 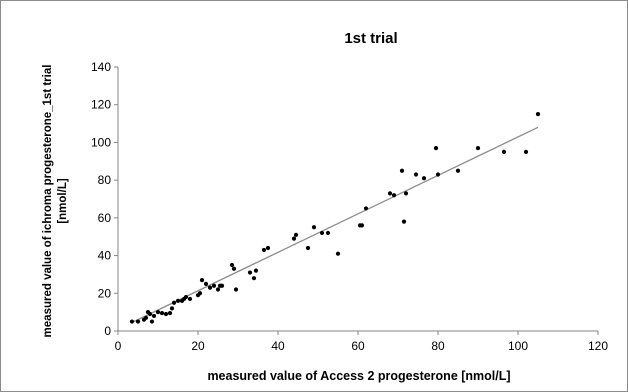 What do you see at coordinates (438, 346) in the screenshot?
I see `x-tick-label: 80` at bounding box center [438, 346].